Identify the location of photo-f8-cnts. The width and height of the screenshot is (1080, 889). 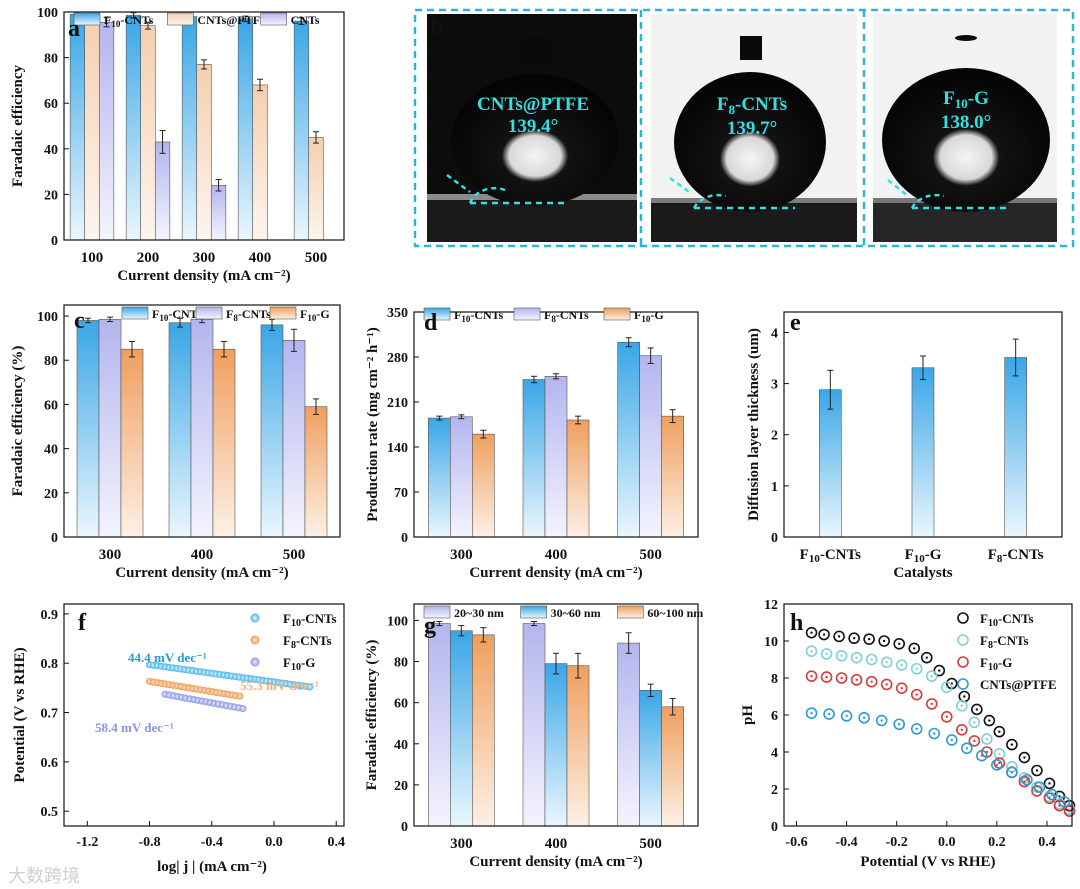
(754, 128).